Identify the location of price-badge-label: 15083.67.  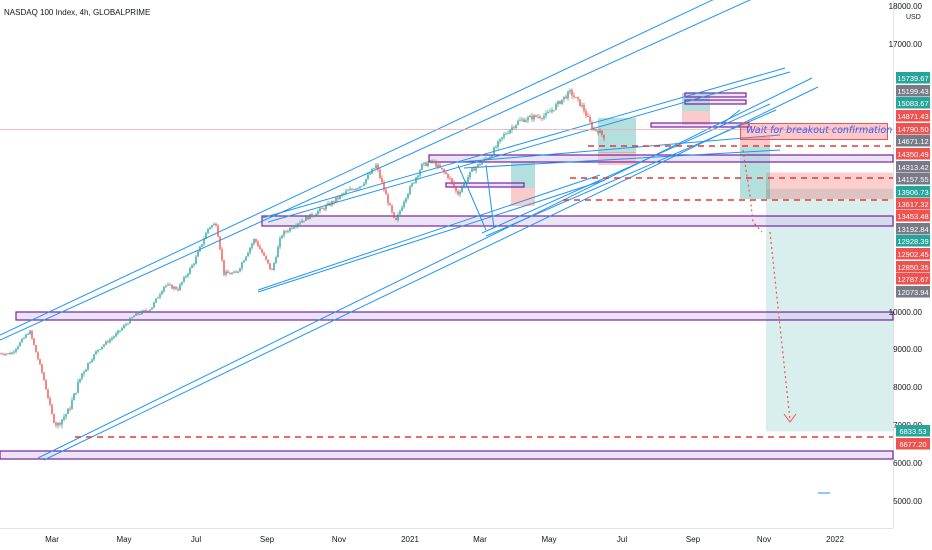
(912, 103).